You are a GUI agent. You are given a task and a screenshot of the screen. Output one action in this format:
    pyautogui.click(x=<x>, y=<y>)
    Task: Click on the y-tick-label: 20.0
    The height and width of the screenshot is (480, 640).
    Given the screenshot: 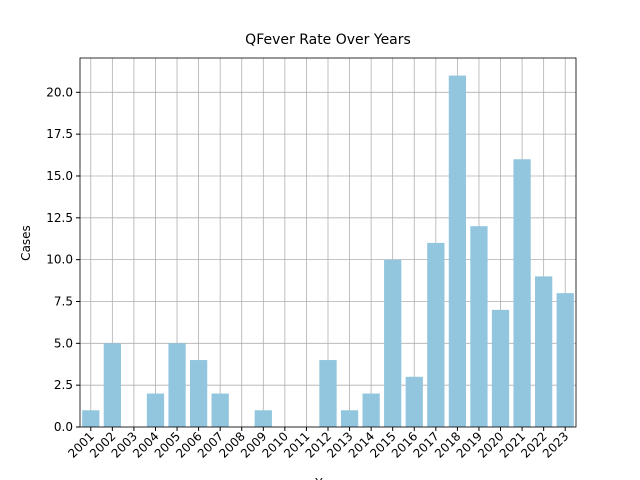 What is the action you would take?
    pyautogui.click(x=59, y=92)
    